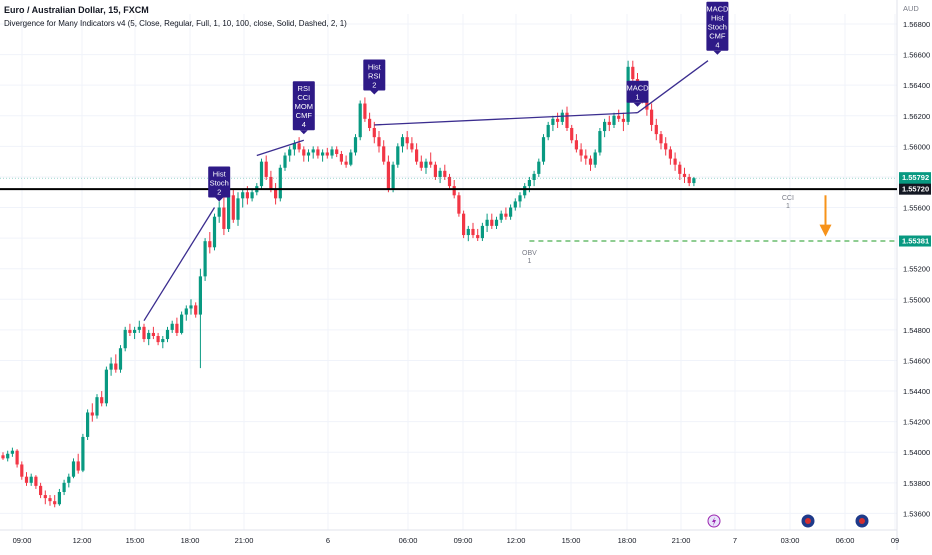 The width and height of the screenshot is (932, 555). What do you see at coordinates (915, 177) in the screenshot?
I see `price-label-text: 1.55792` at bounding box center [915, 177].